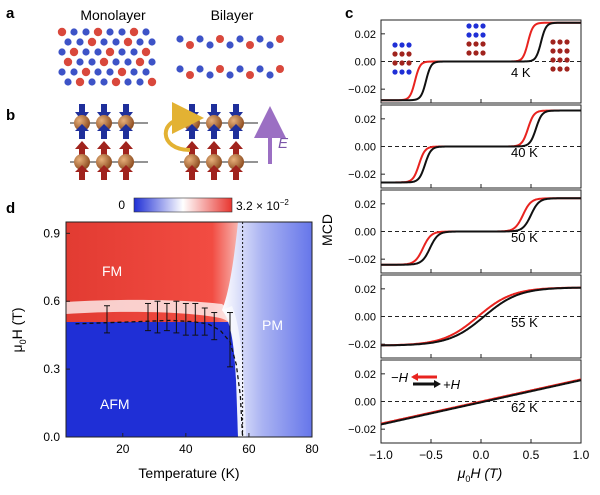  I want to click on panel-label-d: d, so click(10, 208).